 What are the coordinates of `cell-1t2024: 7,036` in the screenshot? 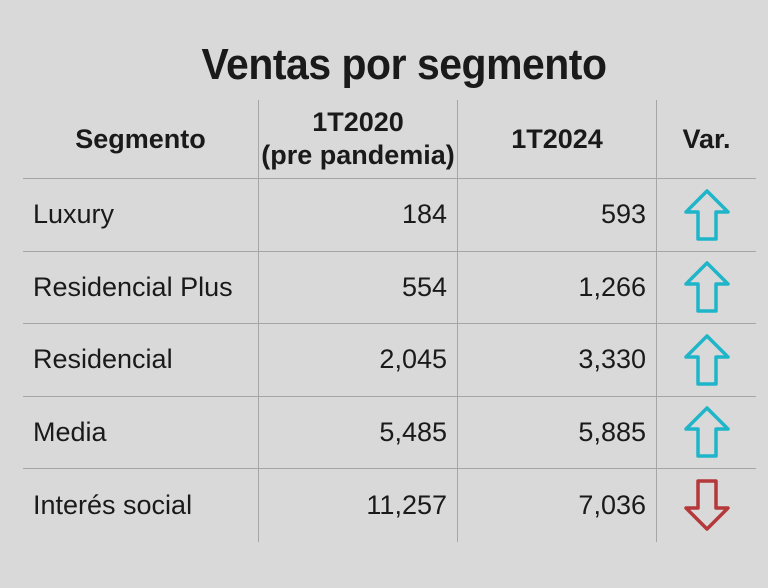 It's located at (556, 505).